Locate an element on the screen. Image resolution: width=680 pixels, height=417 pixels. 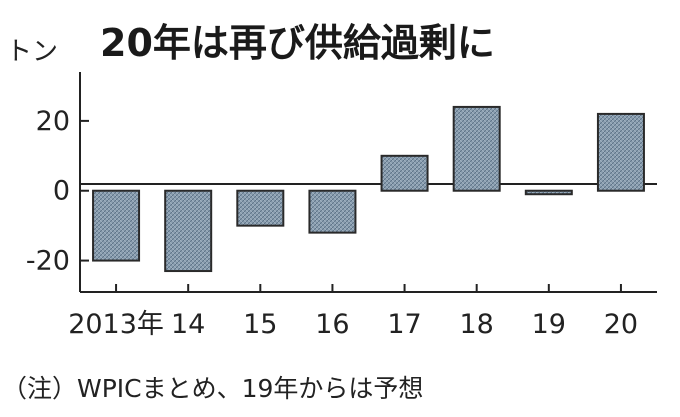
x-tick-label: 19 is located at coordinates (549, 324).